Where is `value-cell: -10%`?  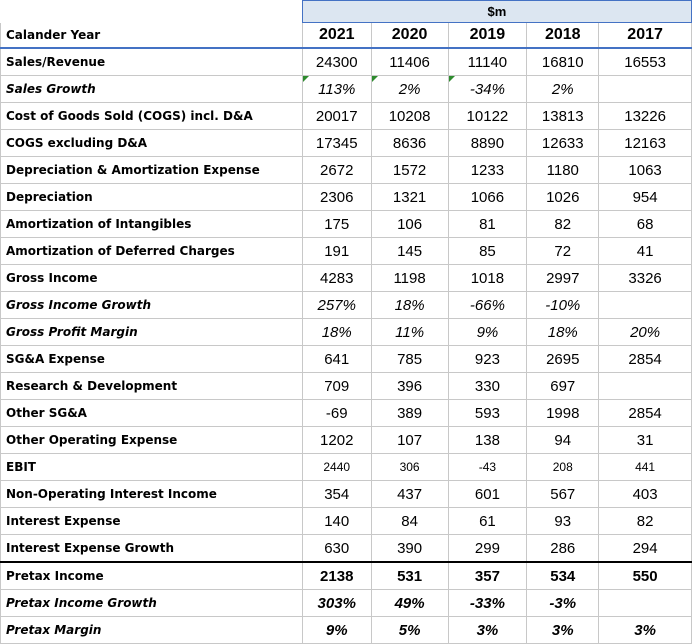 value-cell: -10% is located at coordinates (563, 305).